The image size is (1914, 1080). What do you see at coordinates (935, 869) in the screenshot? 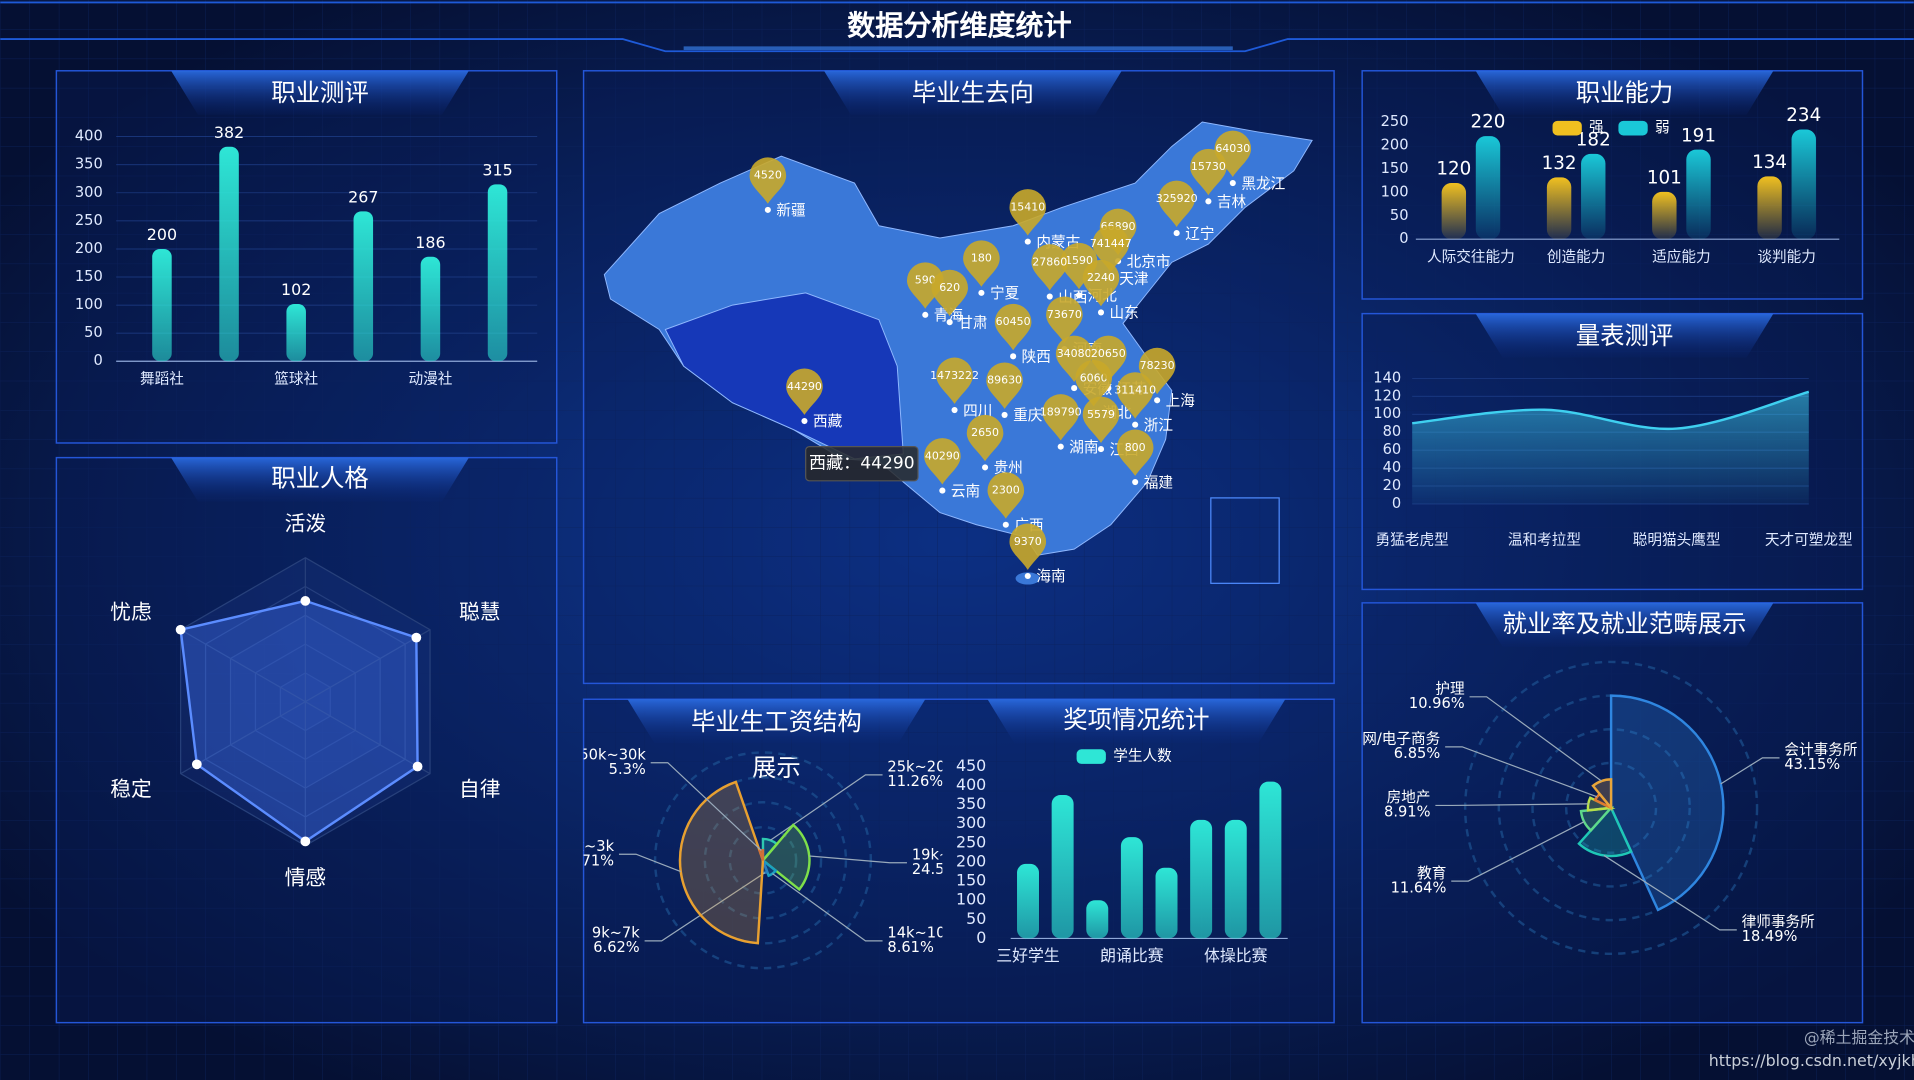
I see `pie-value-label: 24.5%` at bounding box center [935, 869].